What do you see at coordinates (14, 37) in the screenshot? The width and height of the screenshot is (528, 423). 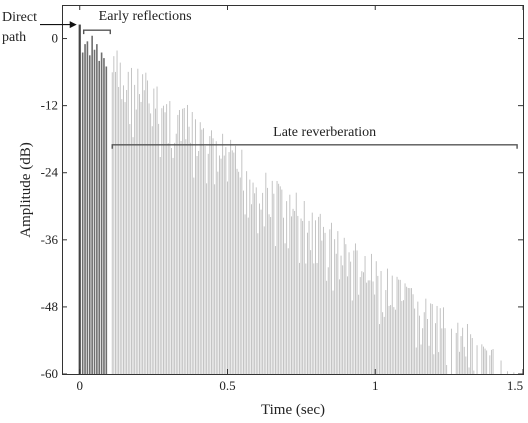 I see `direct-path-label-line2: path` at bounding box center [14, 37].